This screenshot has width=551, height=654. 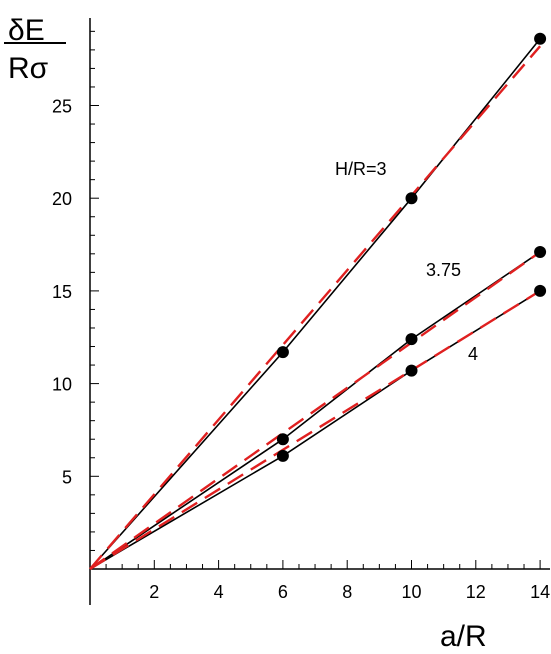 I want to click on x-tick-label: 4, so click(x=219, y=592).